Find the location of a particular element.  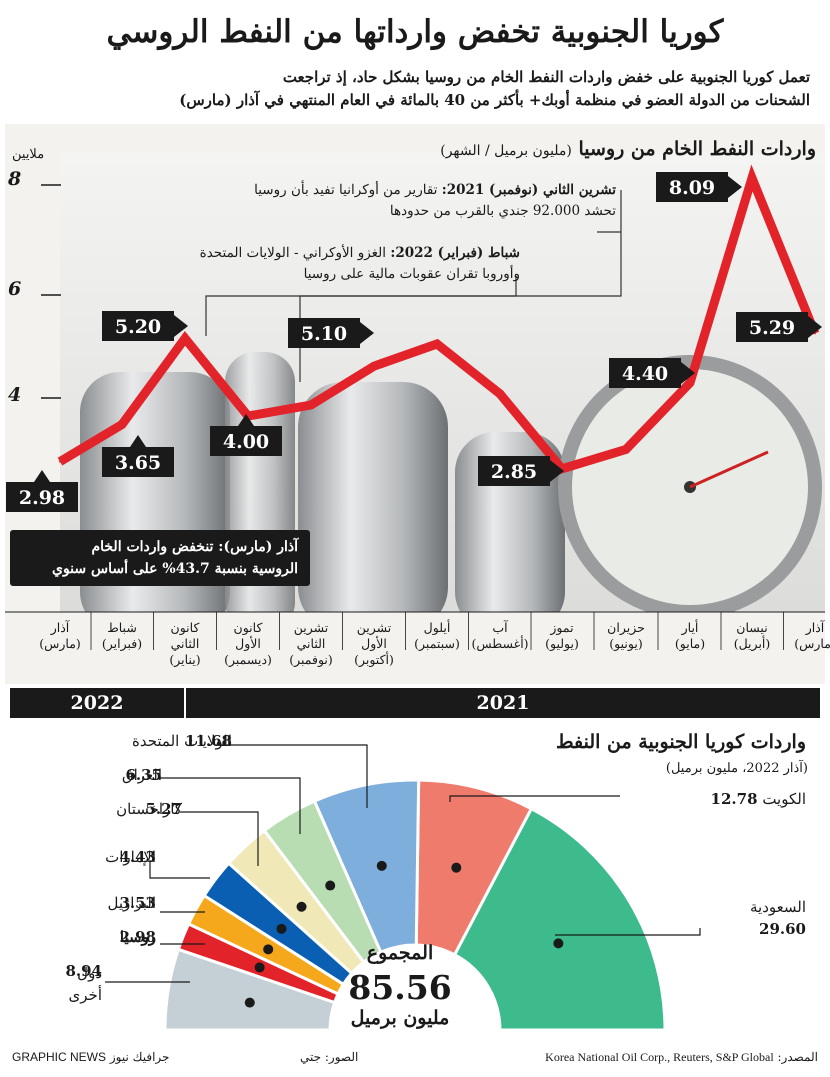

label-iraq-name: العراق is located at coordinates (141, 775).